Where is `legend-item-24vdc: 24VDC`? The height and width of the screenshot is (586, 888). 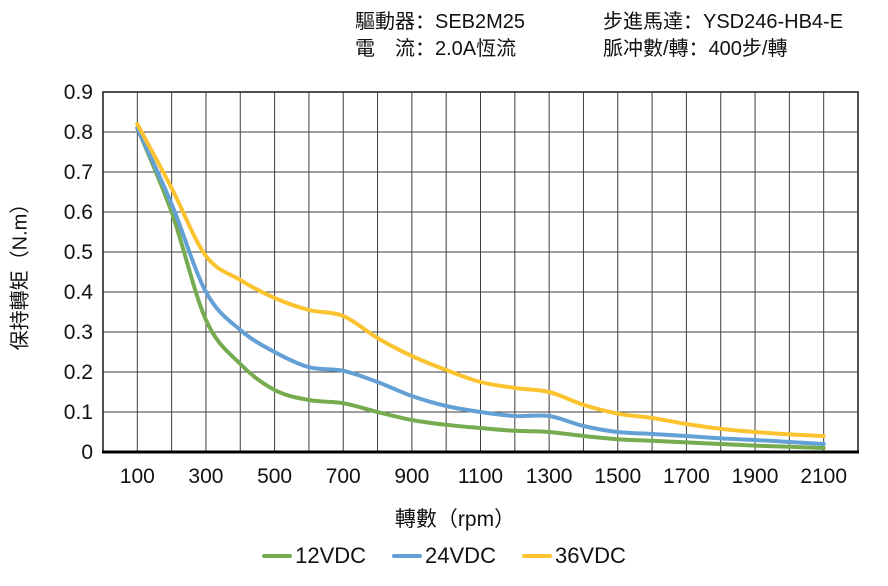
legend-item-24vdc: 24VDC is located at coordinates (444, 556).